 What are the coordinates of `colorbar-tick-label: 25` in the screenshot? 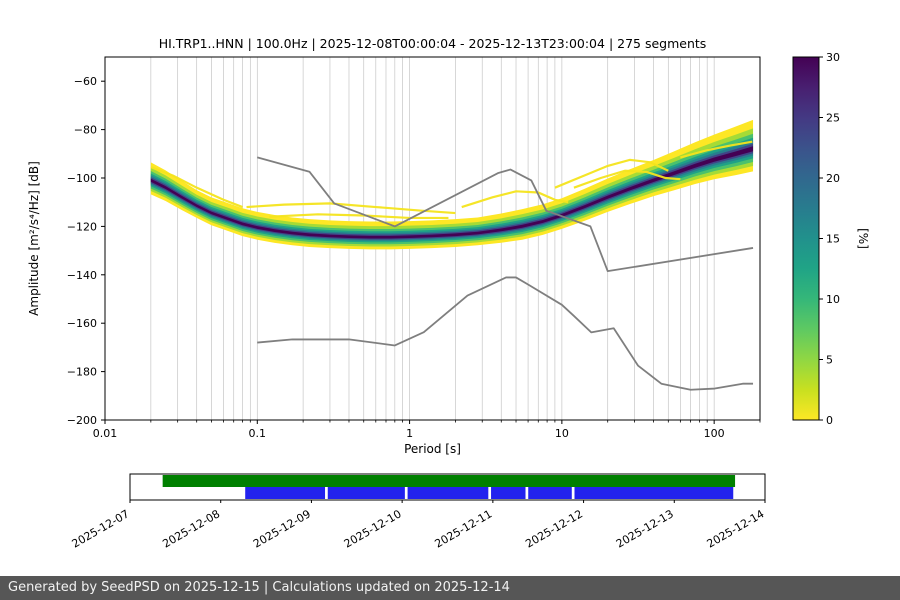 It's located at (833, 118).